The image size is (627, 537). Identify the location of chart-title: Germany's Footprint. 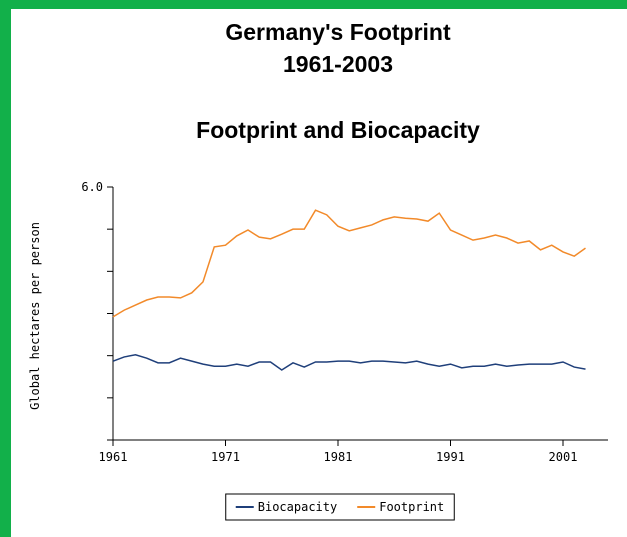
(338, 32).